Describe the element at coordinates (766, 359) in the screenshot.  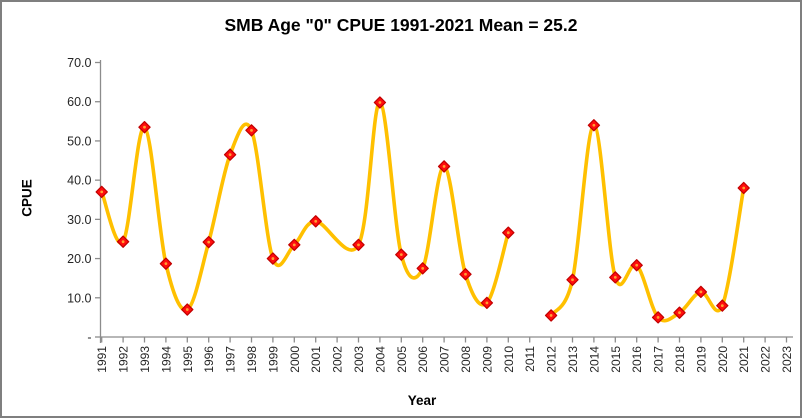
I see `x-tick-label-2022: 2022` at that location.